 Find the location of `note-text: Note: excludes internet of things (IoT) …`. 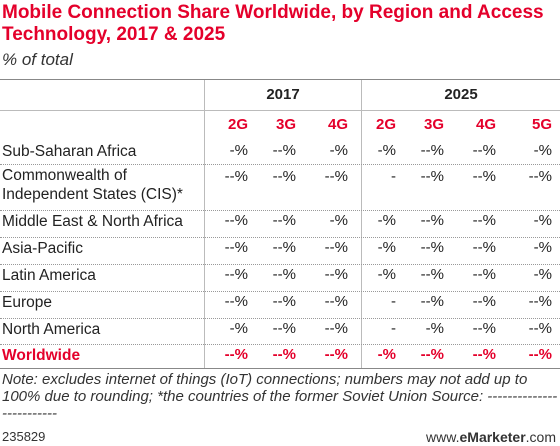

note-text: Note: excludes internet of things (IoT) … is located at coordinates (265, 388).